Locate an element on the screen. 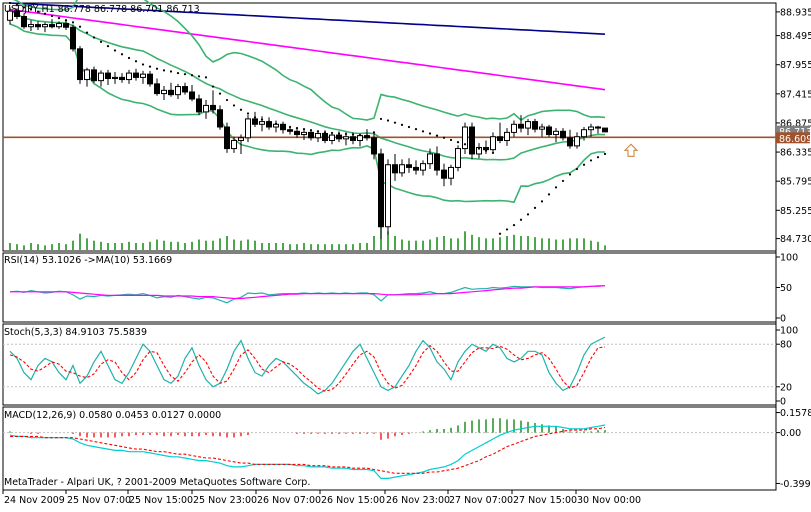  up-arrow-marker is located at coordinates (631, 150).